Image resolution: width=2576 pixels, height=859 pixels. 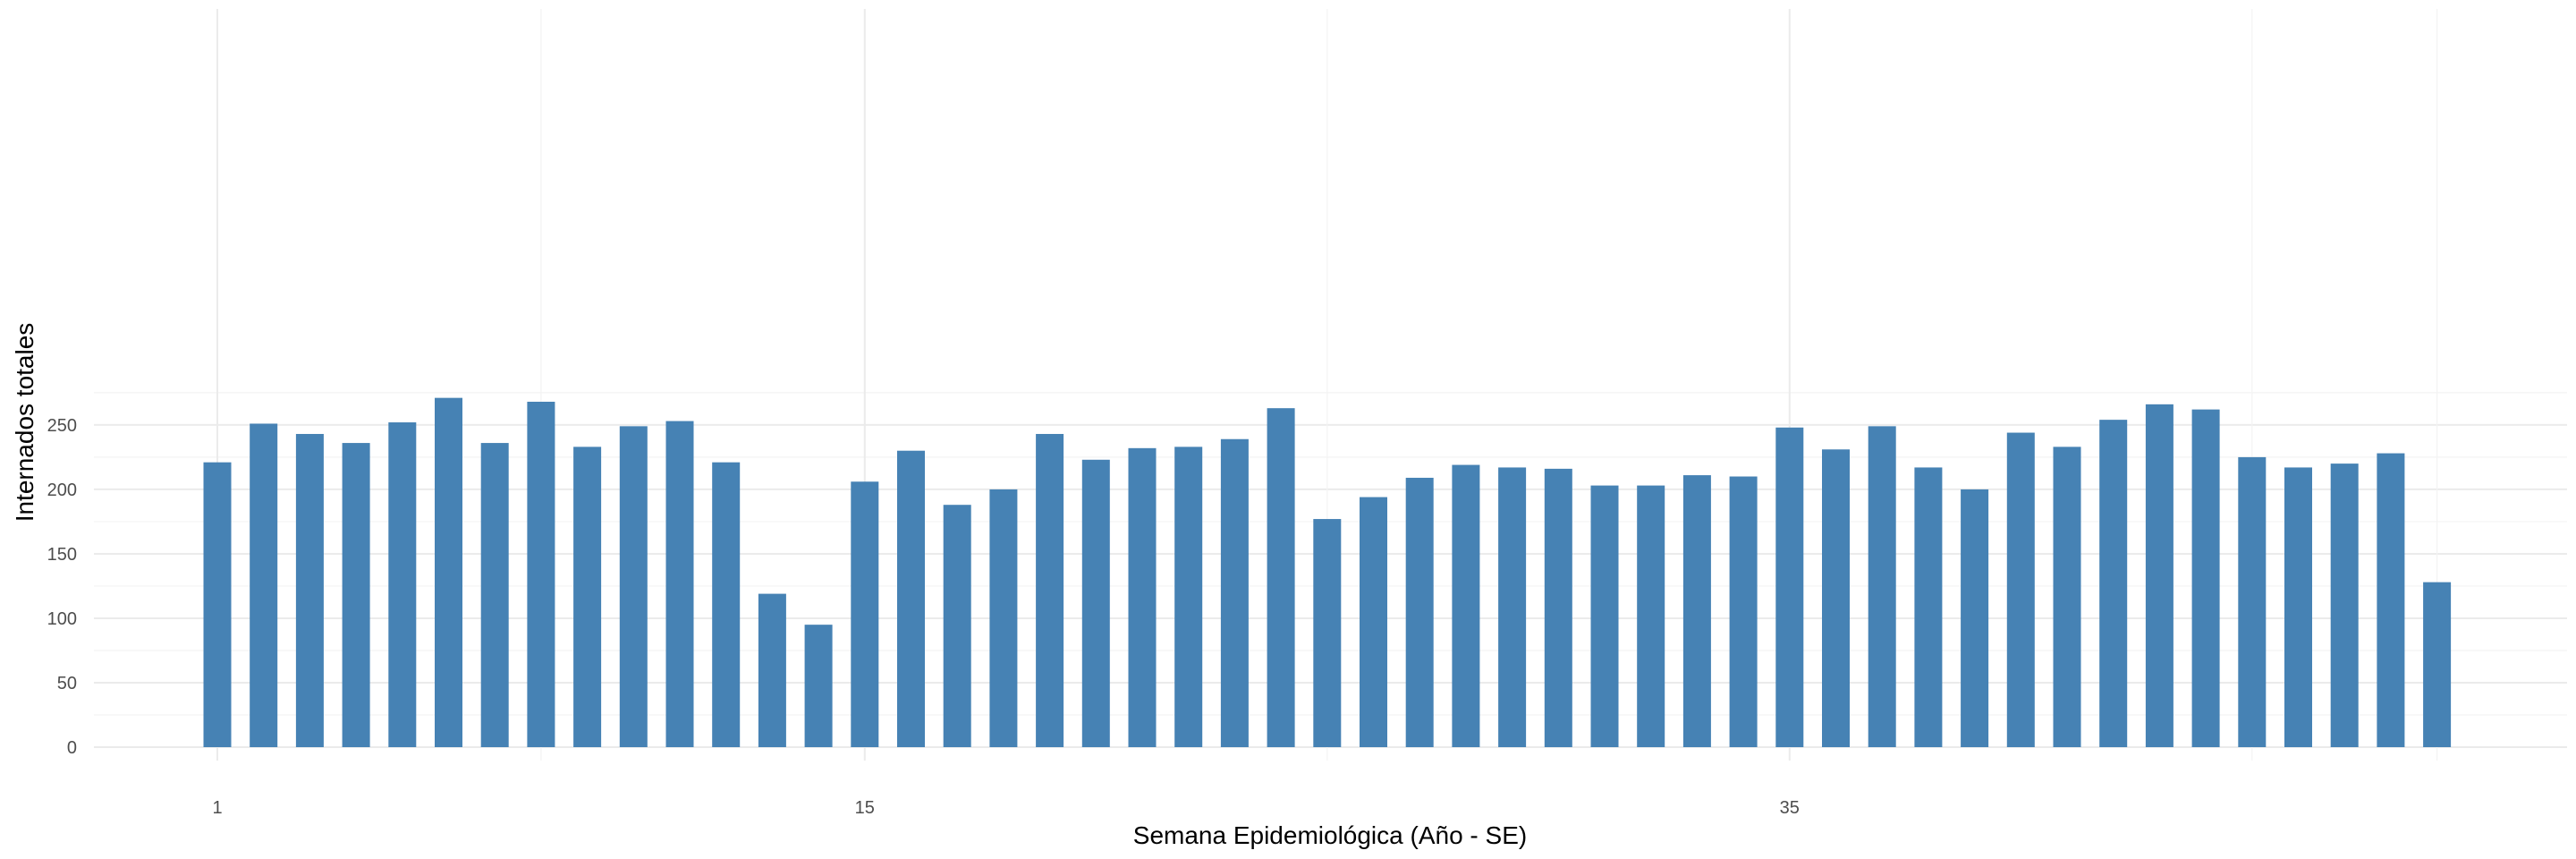 I want to click on x-tick-label: 15, so click(x=865, y=808).